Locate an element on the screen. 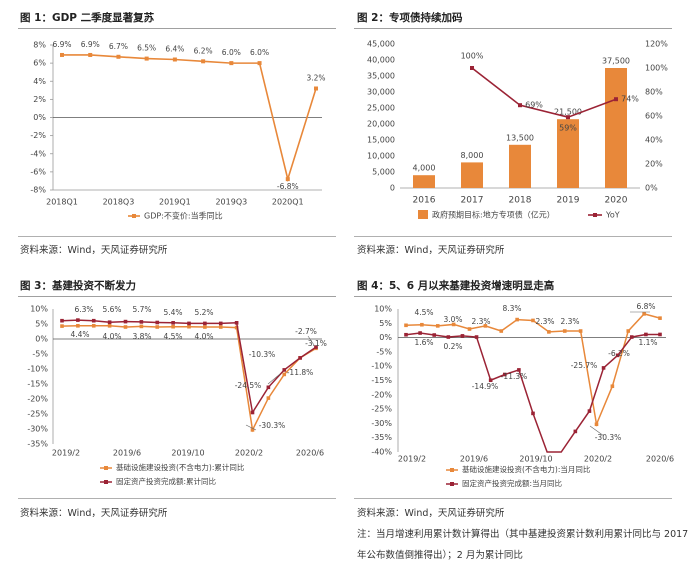 The width and height of the screenshot is (688, 567). chart3-x-tick-label: 2019/6 is located at coordinates (127, 453).